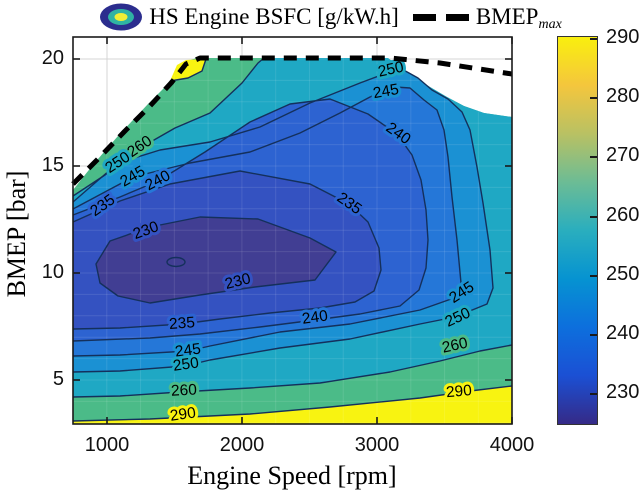  I want to click on contour-line-minimum, so click(176, 262).